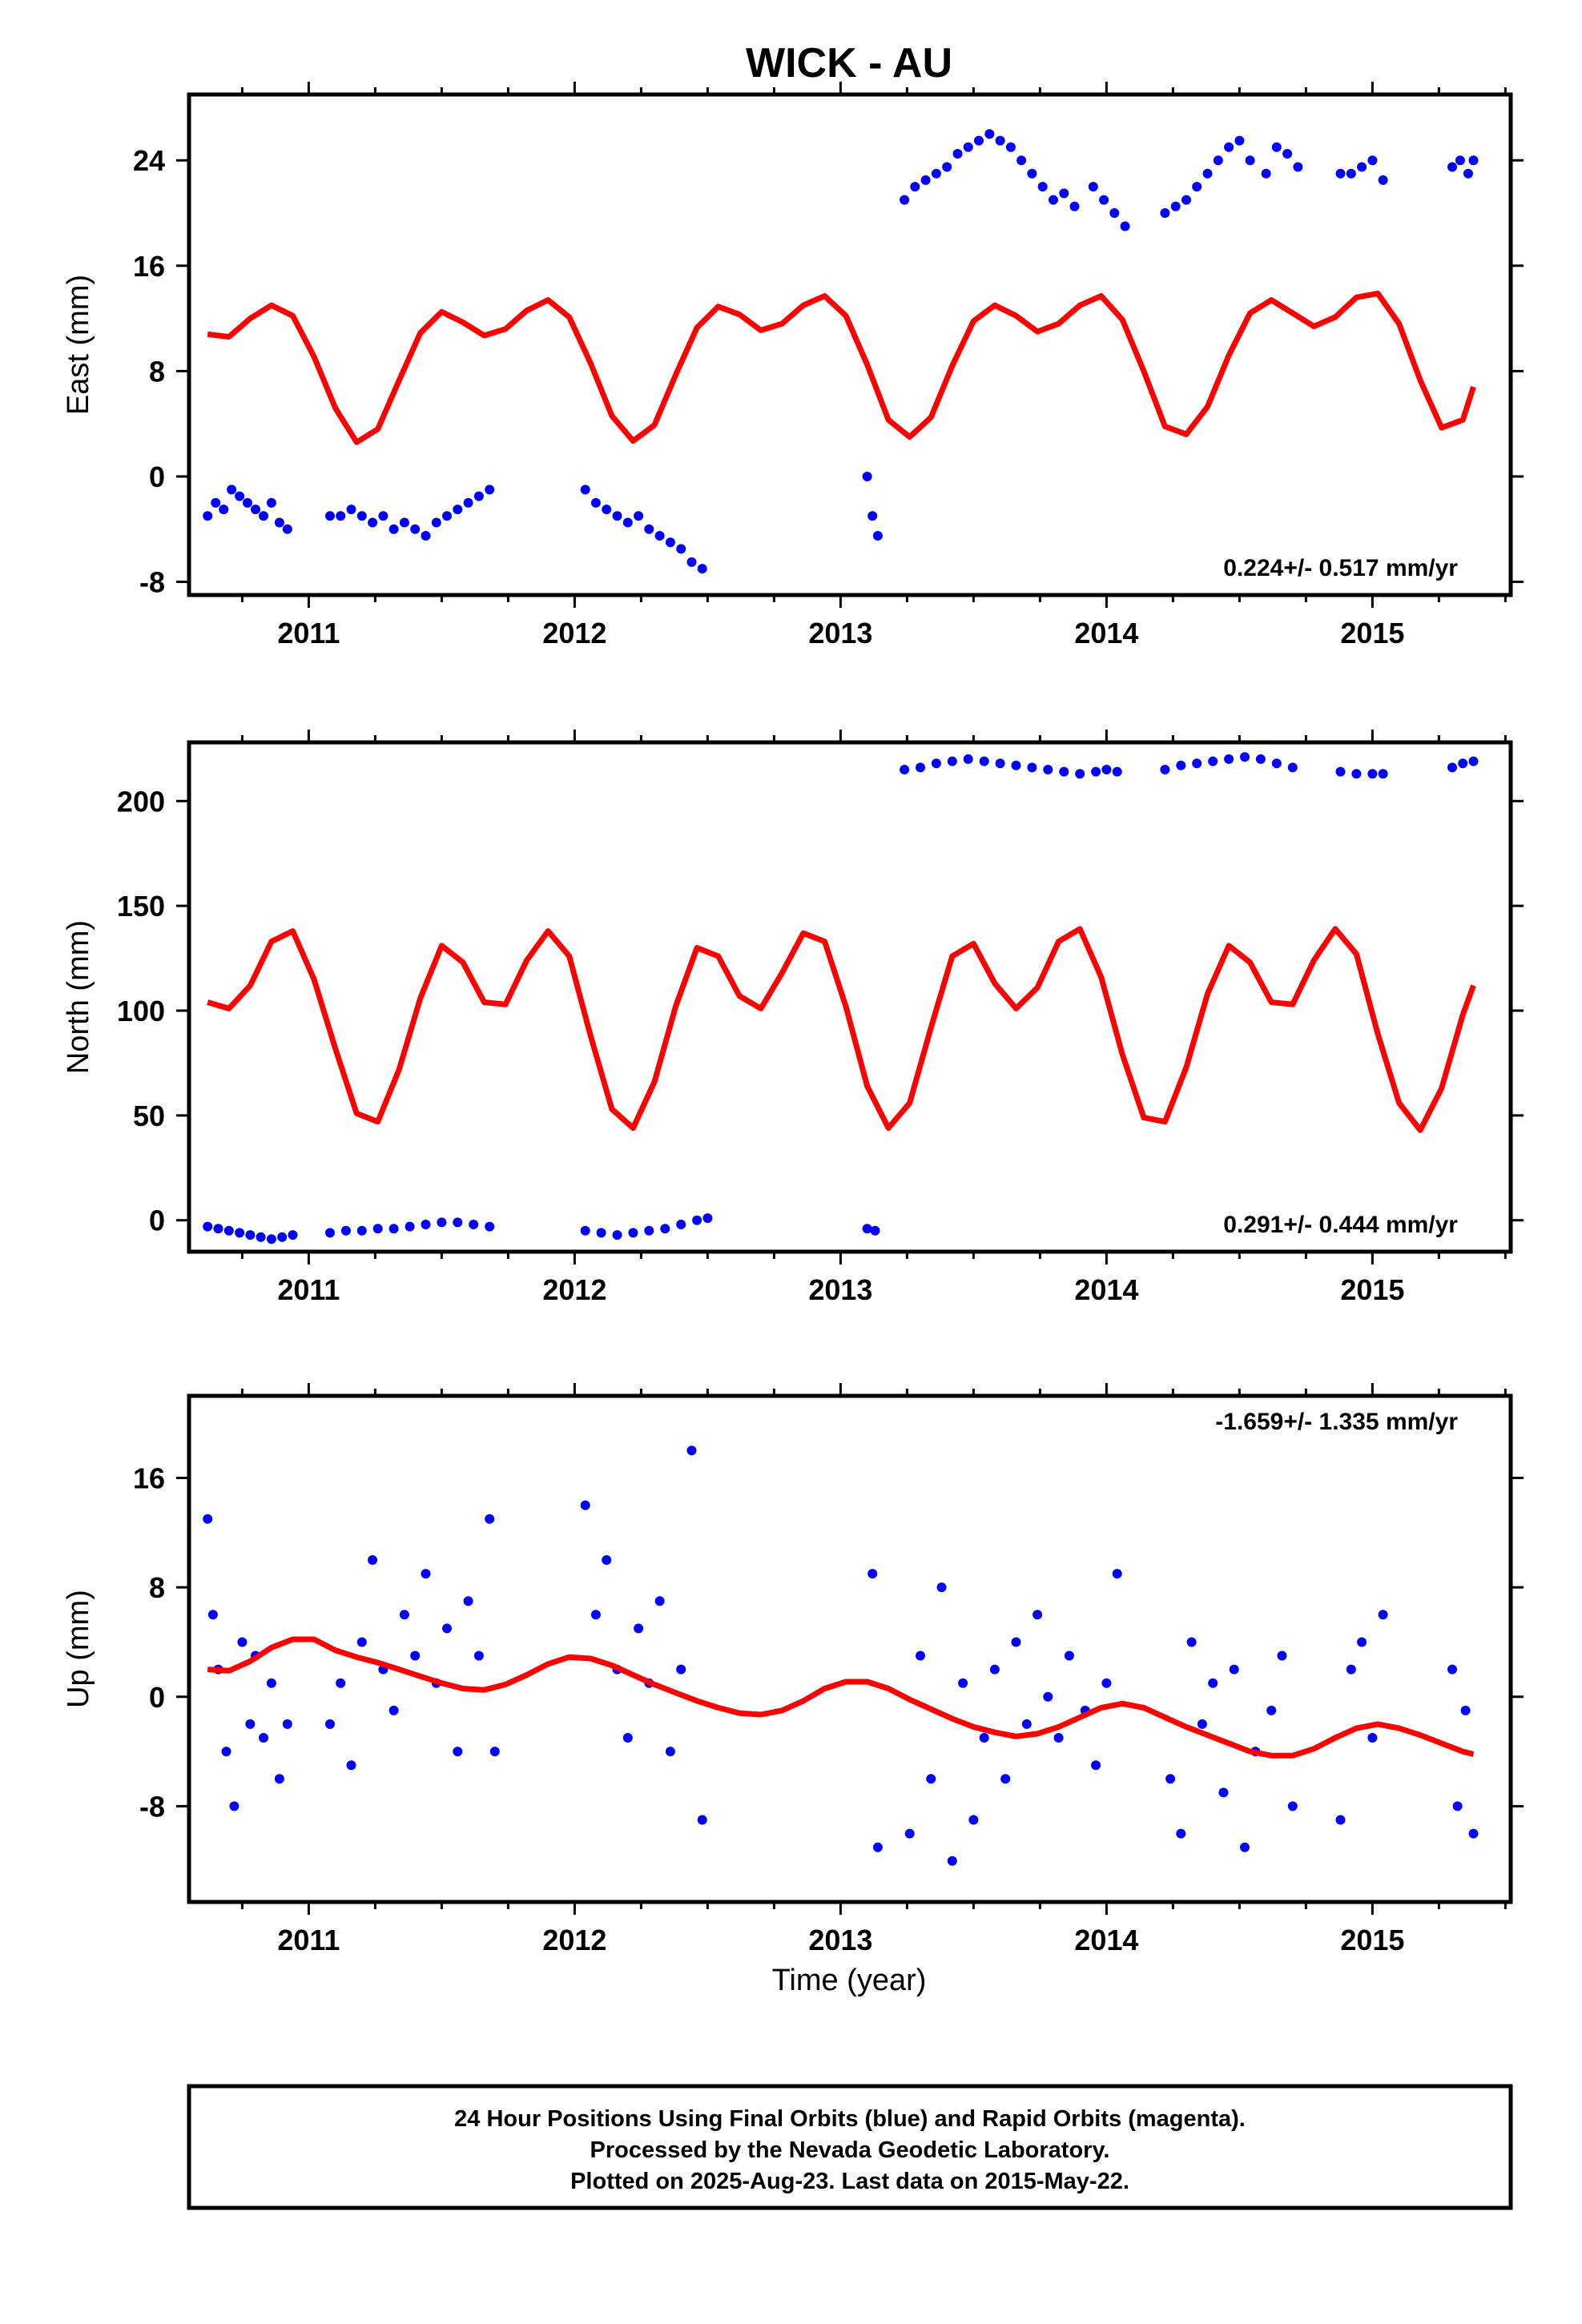  Describe the element at coordinates (849, 1981) in the screenshot. I see `x-axis-label: Time (year)` at that location.